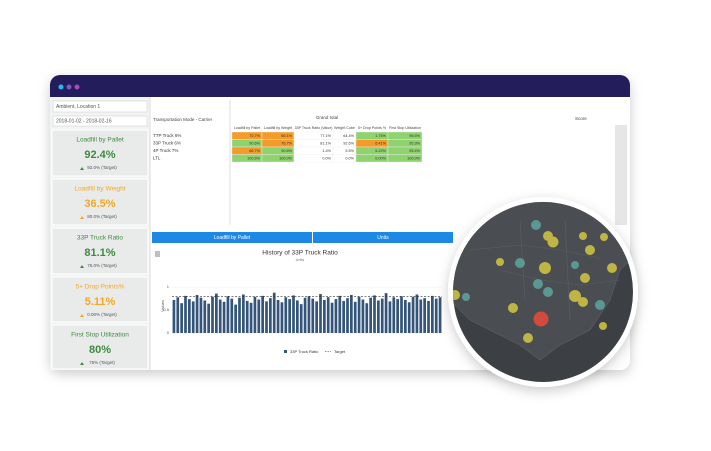  Describe the element at coordinates (278, 128) in the screenshot. I see `column-header: Loadfill by Weight` at that location.